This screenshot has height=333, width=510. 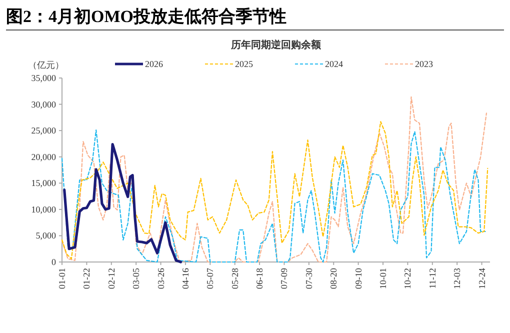 I want to click on x-tick-label: 12-03, so click(x=457, y=278).